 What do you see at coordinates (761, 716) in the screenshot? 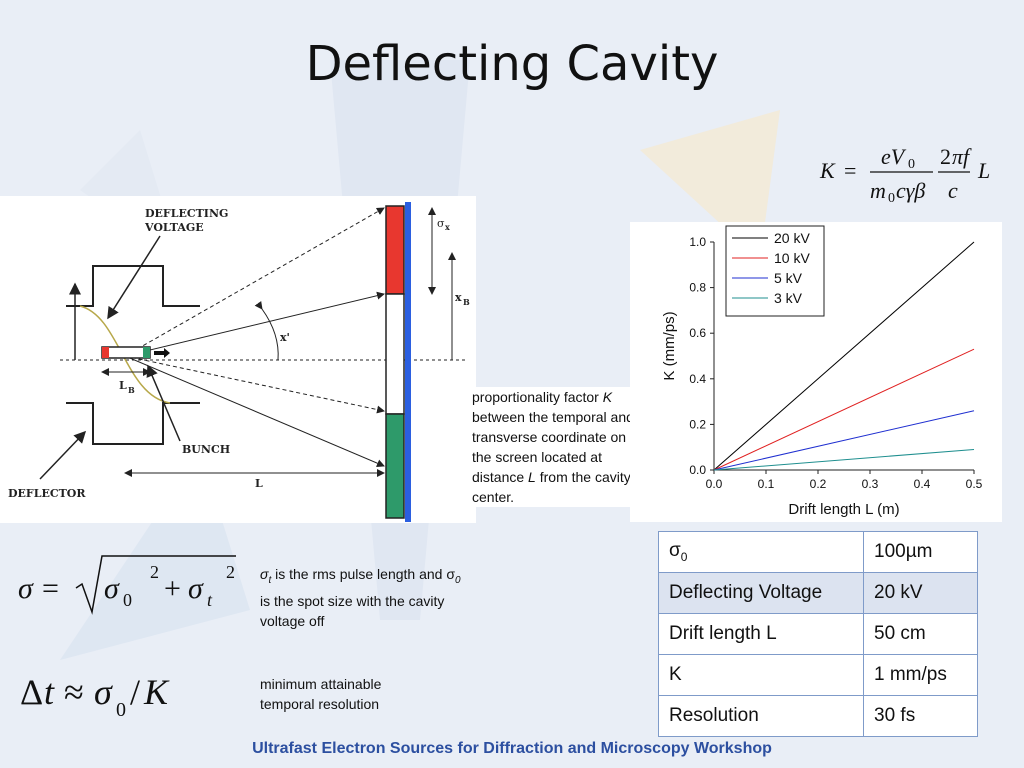
I see `table-cell-label: Resolution` at bounding box center [761, 716].